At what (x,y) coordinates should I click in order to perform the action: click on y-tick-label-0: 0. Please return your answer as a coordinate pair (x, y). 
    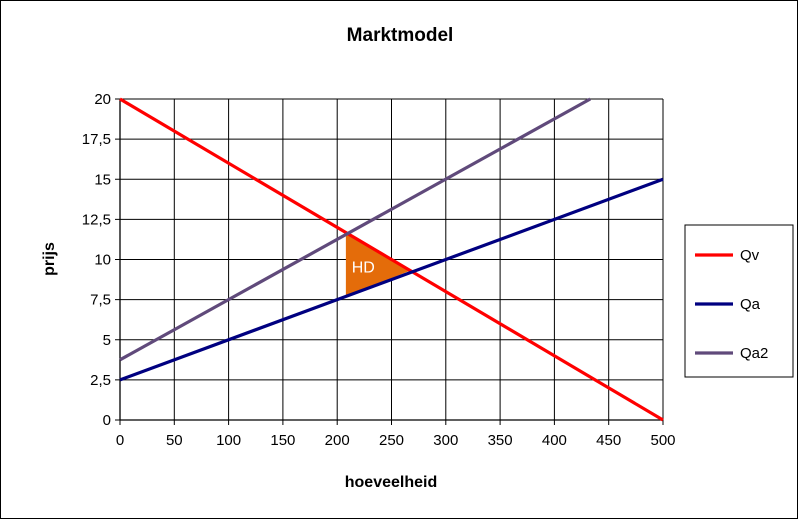
    Looking at the image, I should click on (107, 420).